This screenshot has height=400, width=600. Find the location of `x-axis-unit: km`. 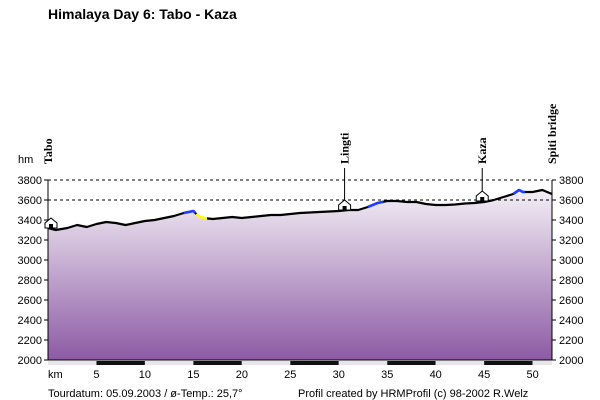

x-axis-unit: km is located at coordinates (55, 375).